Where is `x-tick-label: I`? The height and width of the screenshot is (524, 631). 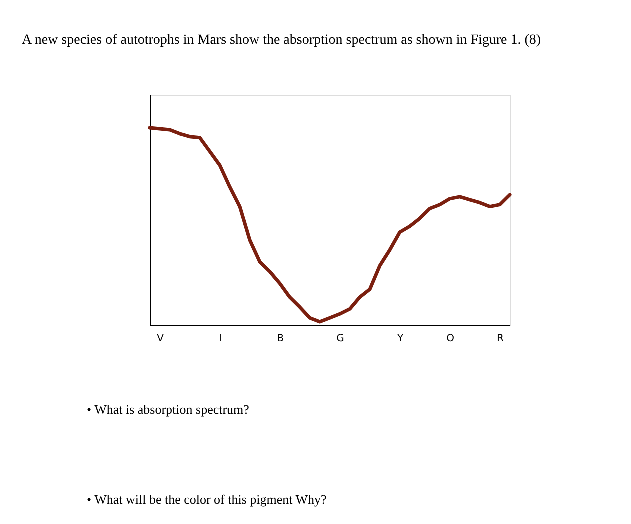 x-tick-label: I is located at coordinates (220, 339).